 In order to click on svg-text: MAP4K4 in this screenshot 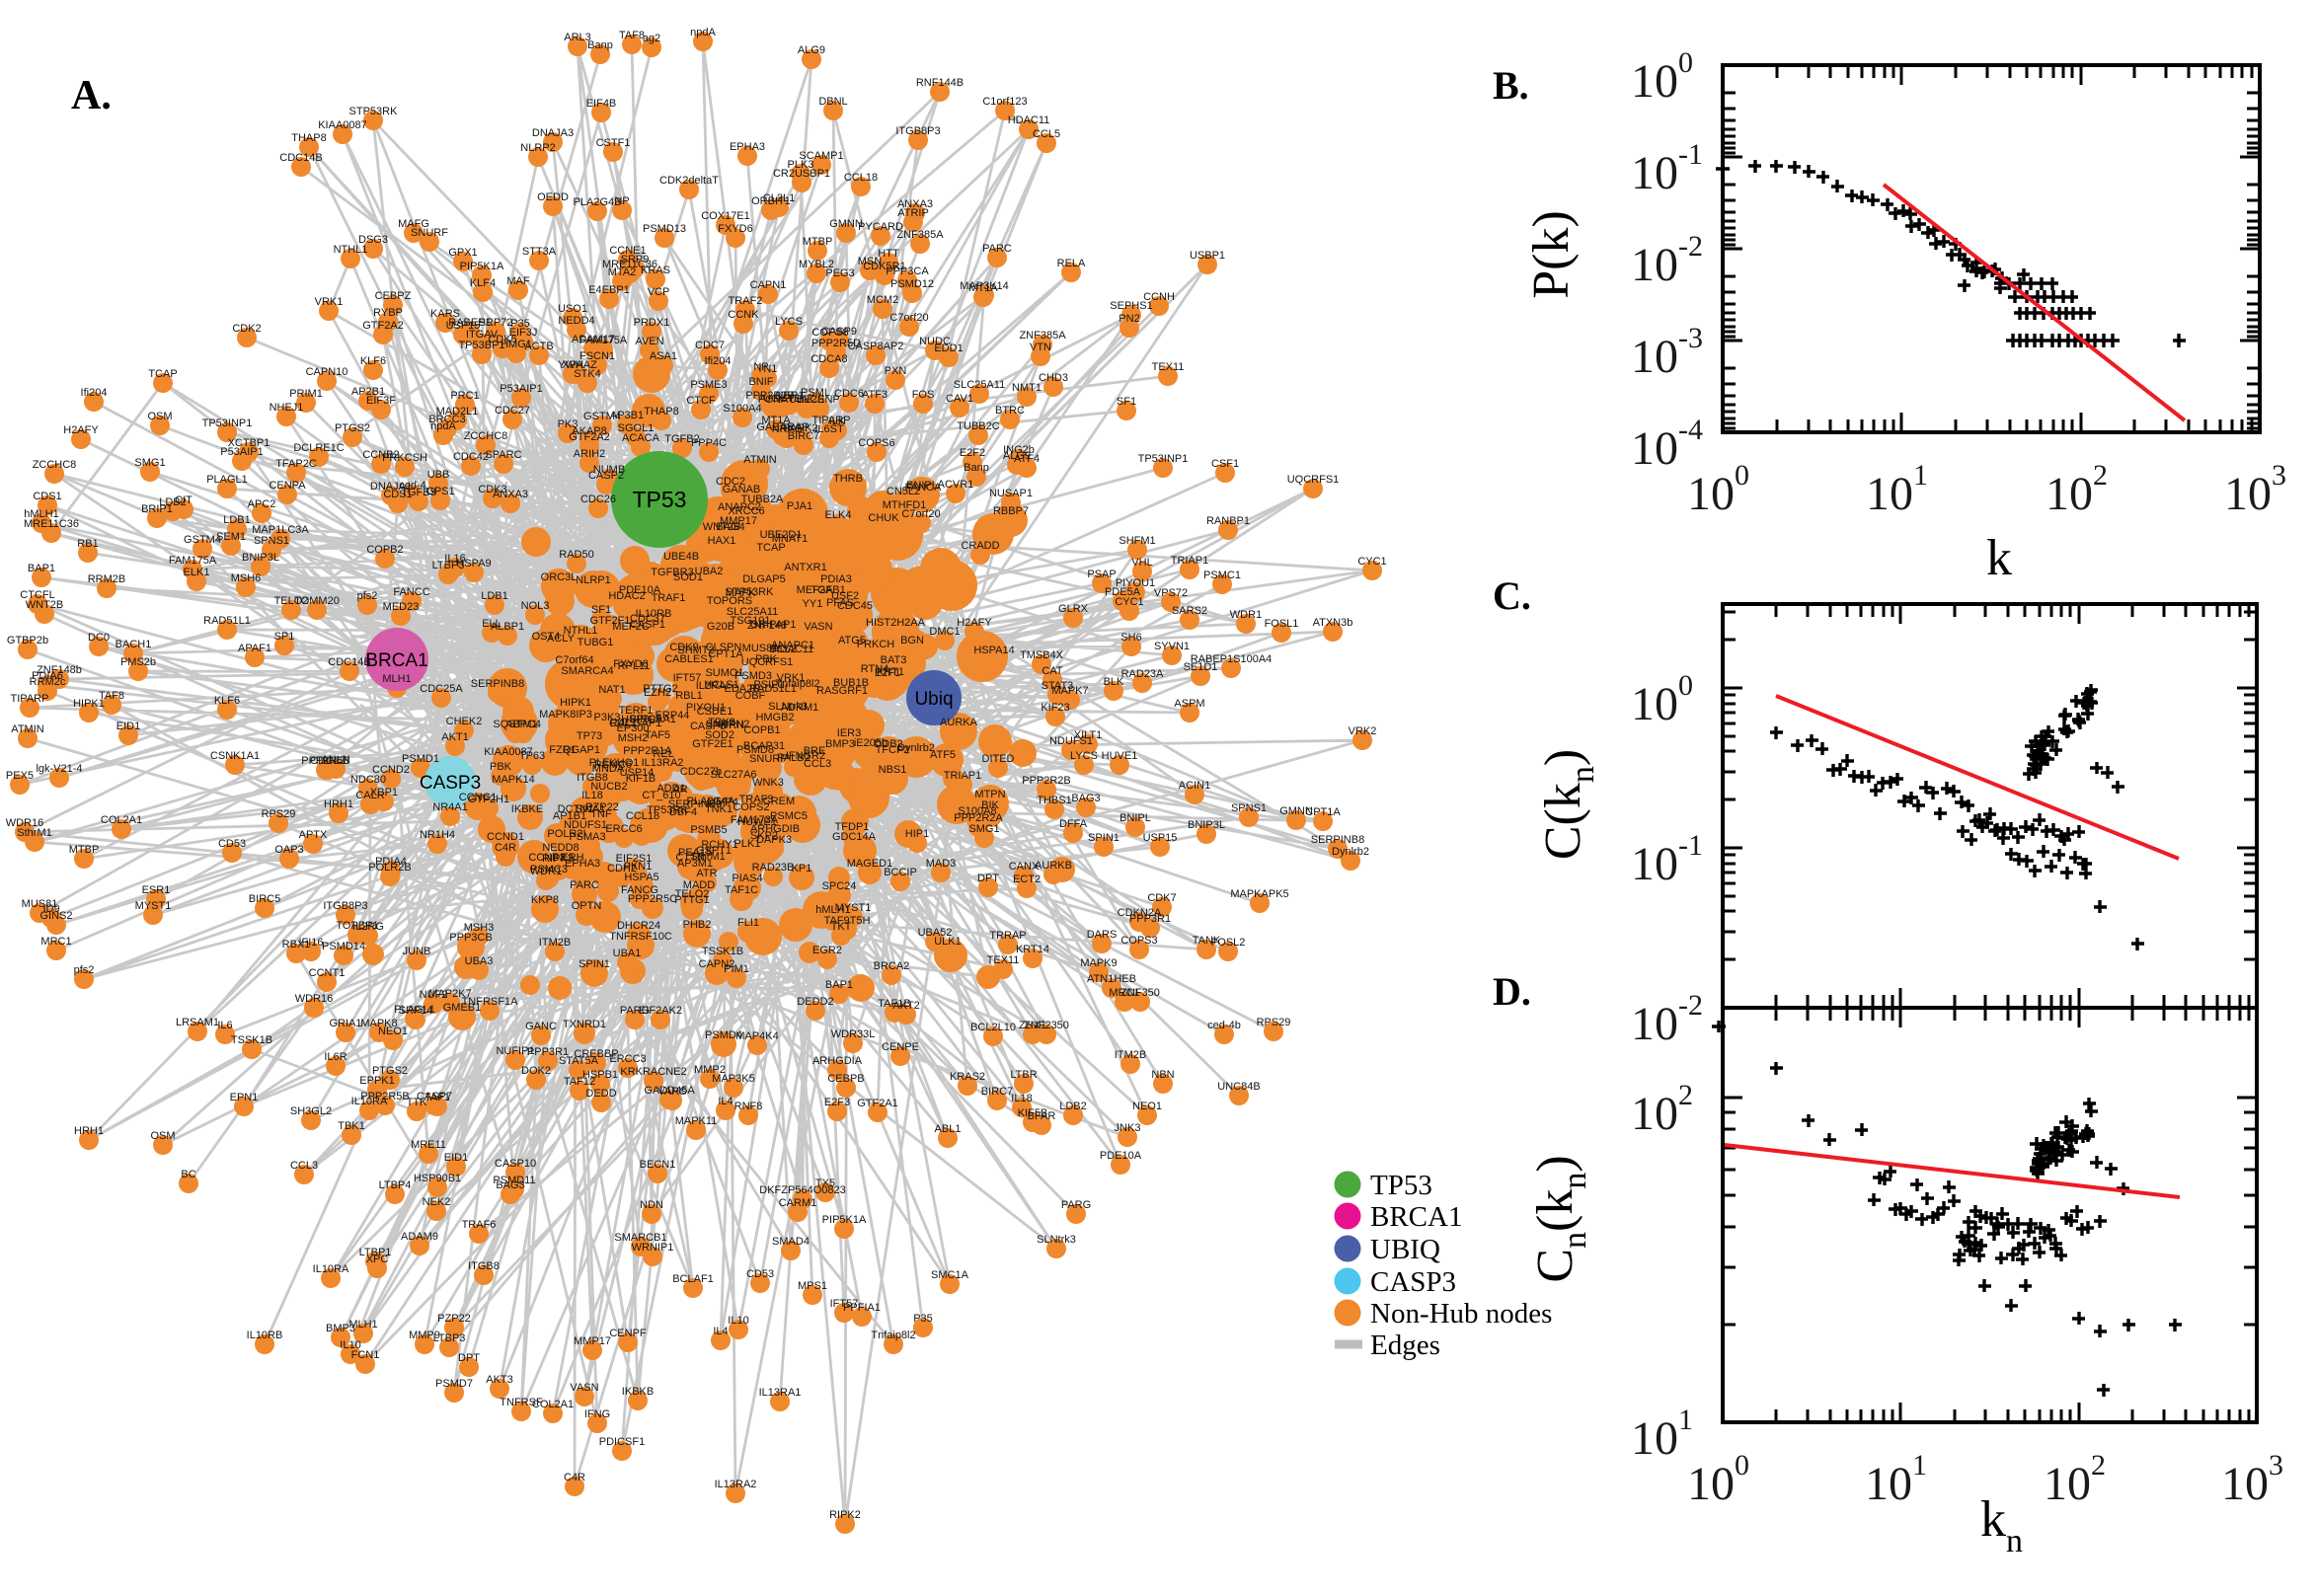, I will do `click(757, 1036)`.